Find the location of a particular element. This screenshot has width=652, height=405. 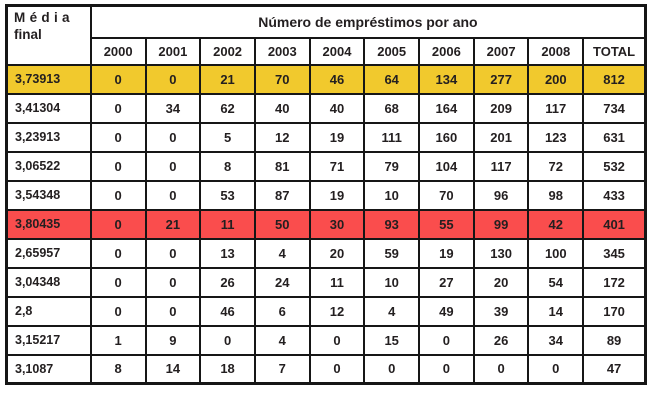

year-value-cell: 123 is located at coordinates (556, 137).